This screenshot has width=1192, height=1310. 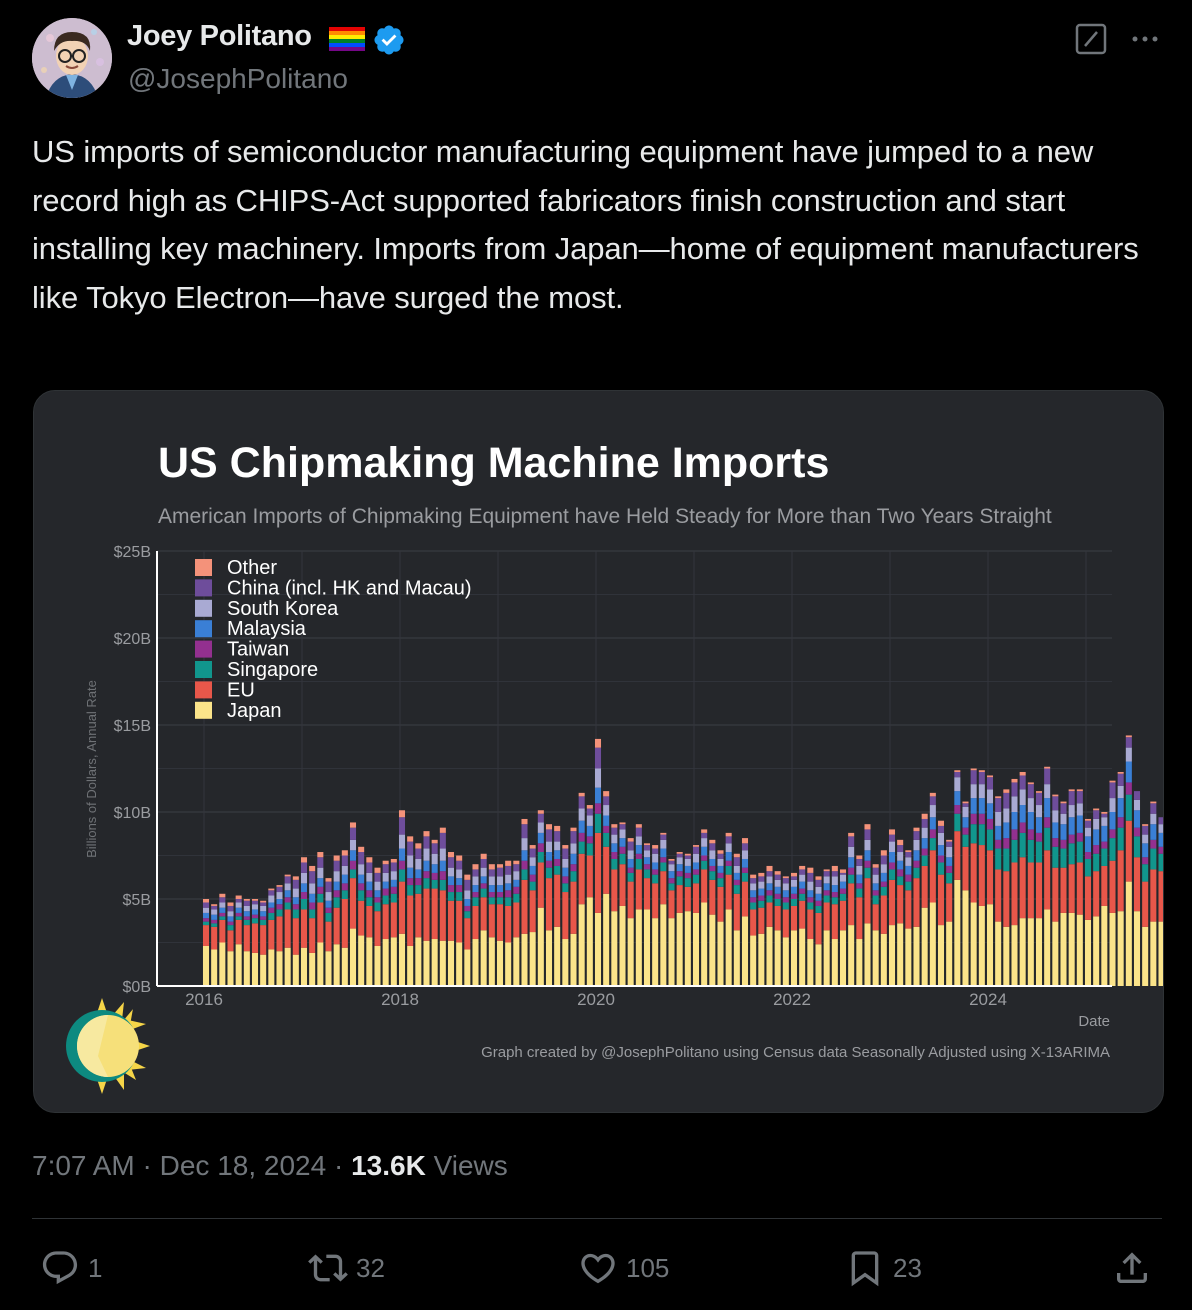 What do you see at coordinates (219, 36) in the screenshot?
I see `author-name: Joey Politano` at bounding box center [219, 36].